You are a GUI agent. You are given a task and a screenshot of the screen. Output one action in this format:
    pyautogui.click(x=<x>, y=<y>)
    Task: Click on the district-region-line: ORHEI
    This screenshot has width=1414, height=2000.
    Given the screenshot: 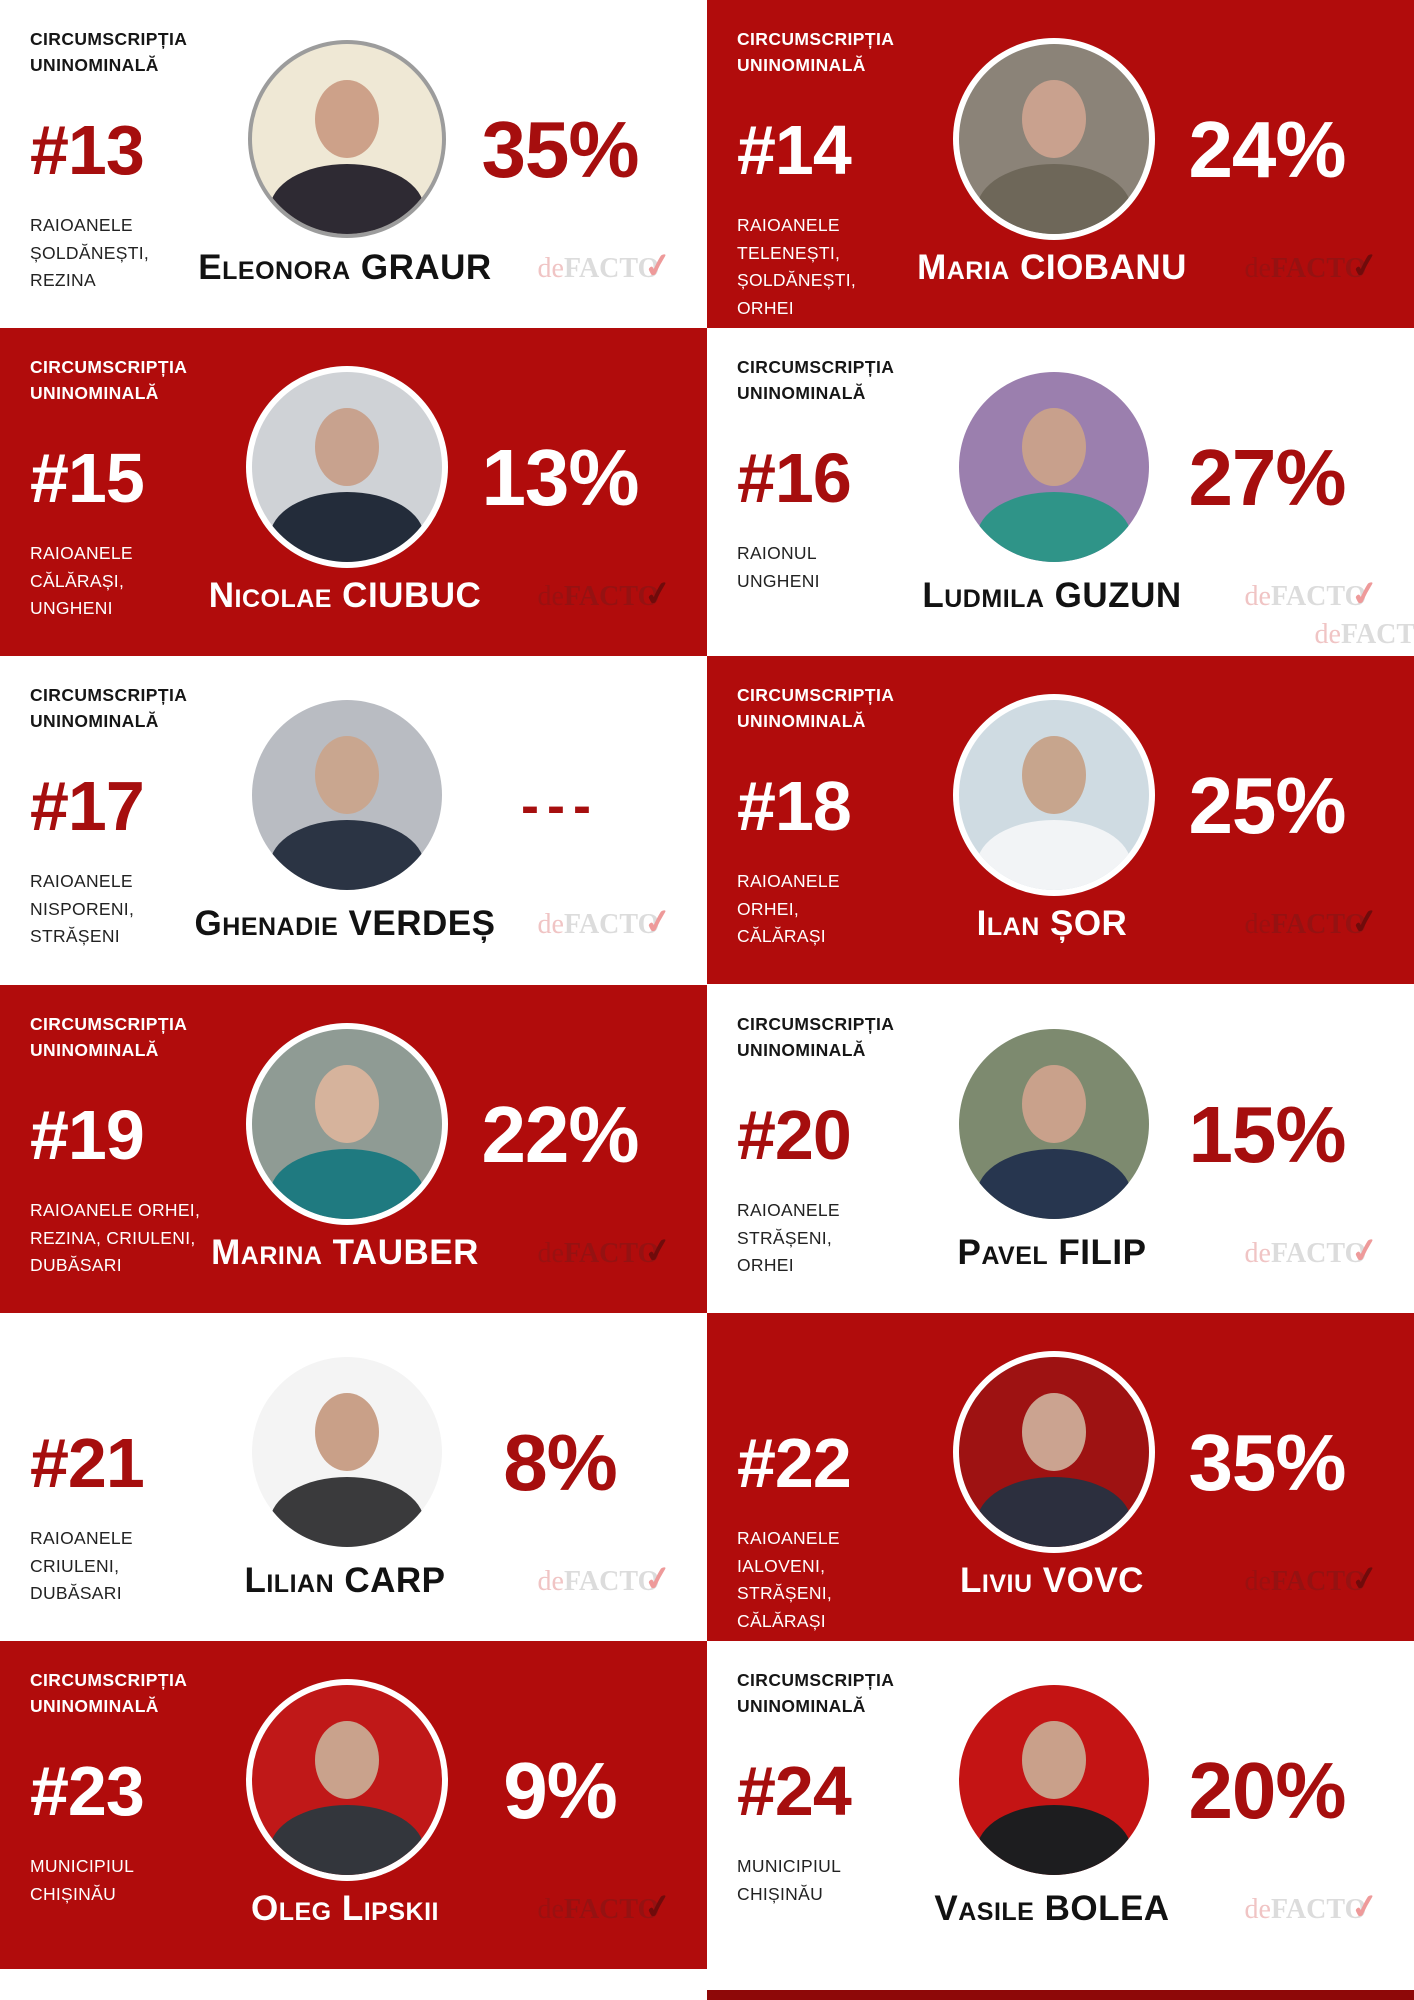 What is the action you would take?
    pyautogui.click(x=765, y=1265)
    